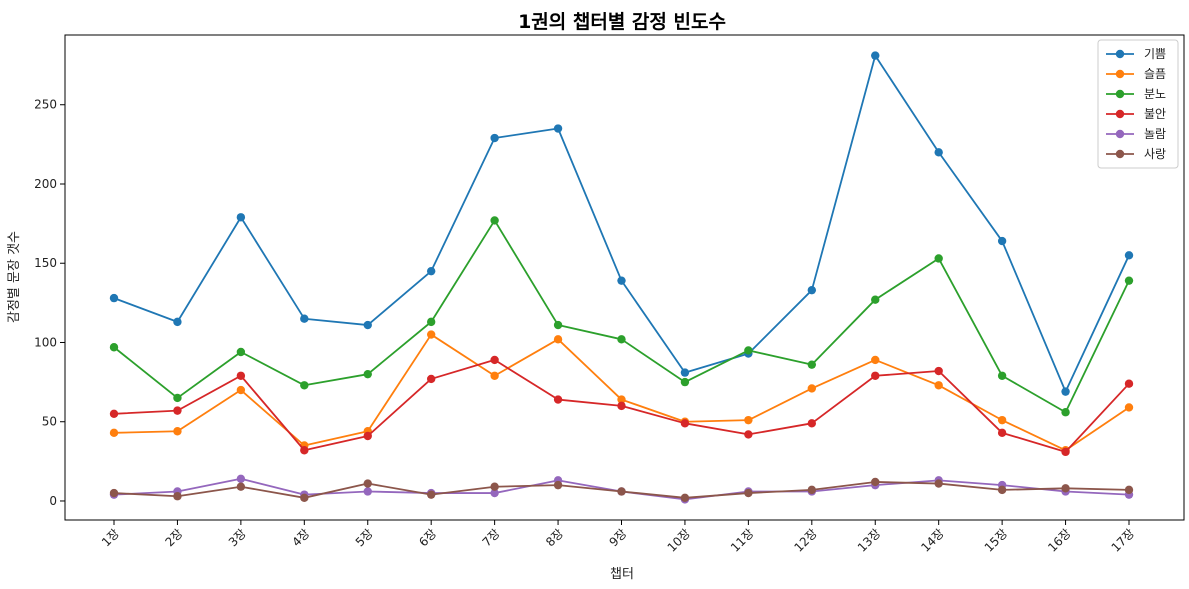 The height and width of the screenshot is (589, 1189). I want to click on x-tick-label: 3장, so click(237, 537).